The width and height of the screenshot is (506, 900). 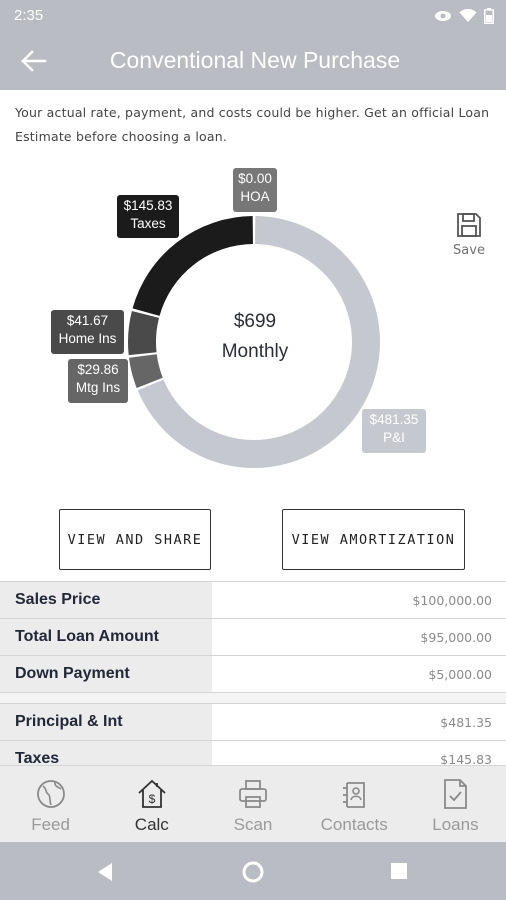 What do you see at coordinates (105, 872) in the screenshot?
I see `system-back-icon` at bounding box center [105, 872].